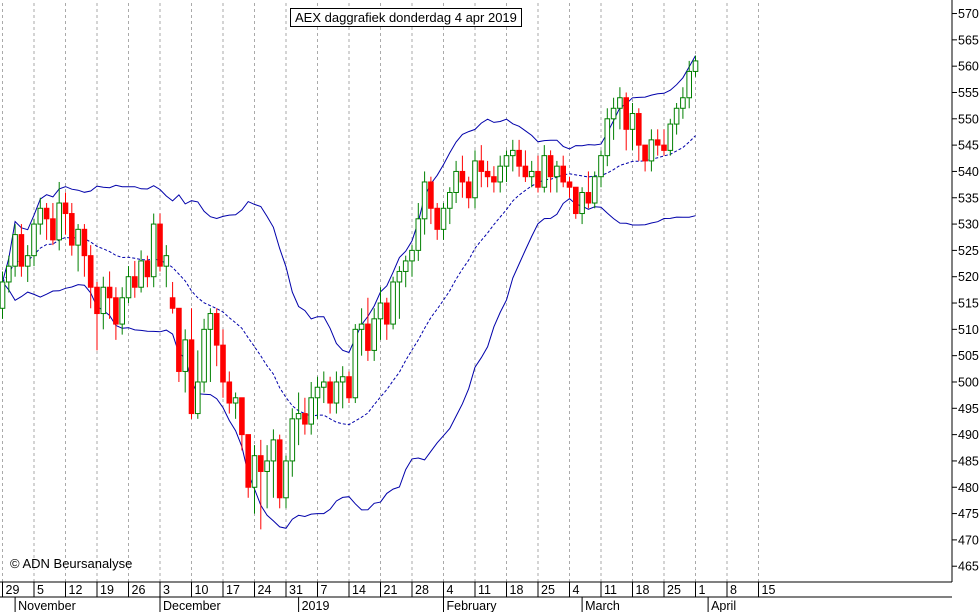 Image resolution: width=979 pixels, height=612 pixels. Describe the element at coordinates (968, 198) in the screenshot. I see `y-tick-label: 535` at that location.